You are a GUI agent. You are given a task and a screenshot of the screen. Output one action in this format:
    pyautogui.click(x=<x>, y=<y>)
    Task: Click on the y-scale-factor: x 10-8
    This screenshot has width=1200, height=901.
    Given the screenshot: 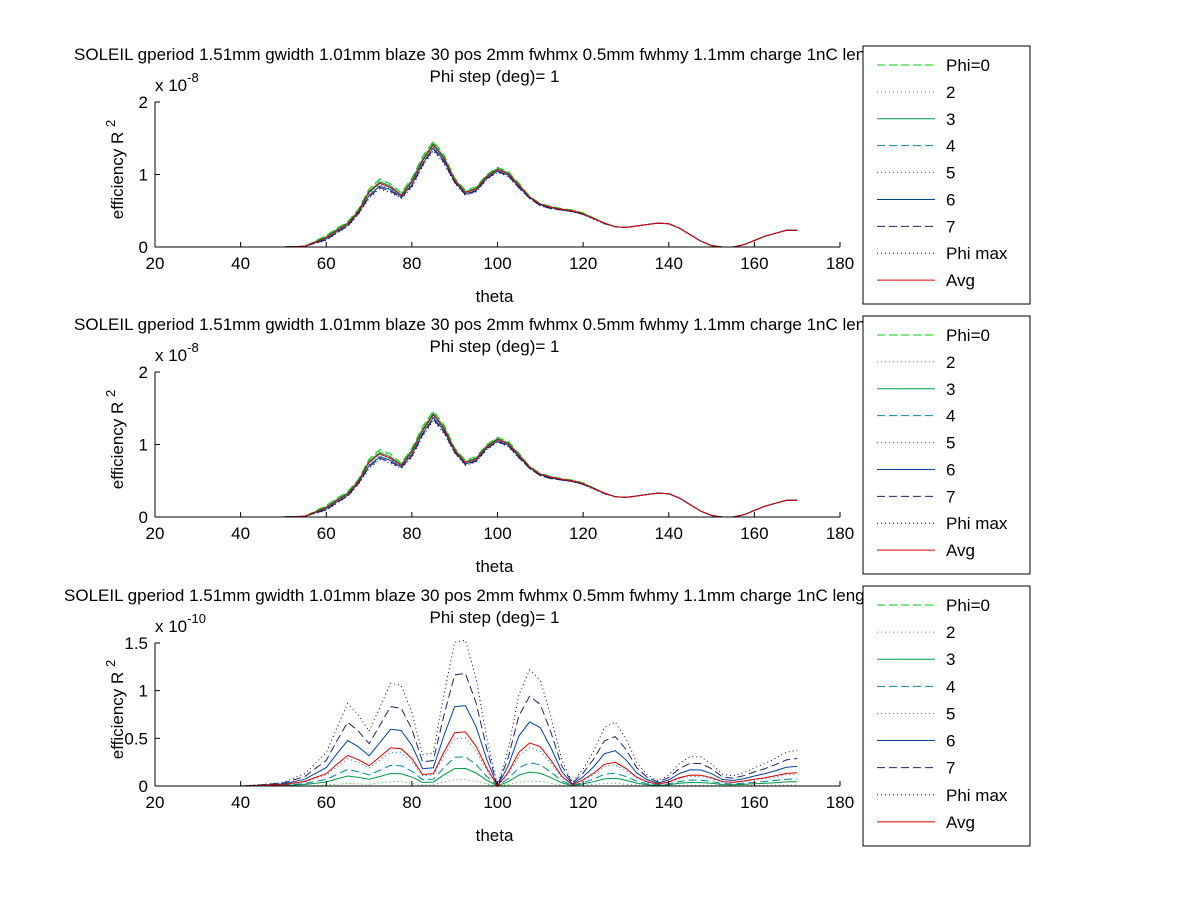 What is the action you would take?
    pyautogui.click(x=177, y=352)
    